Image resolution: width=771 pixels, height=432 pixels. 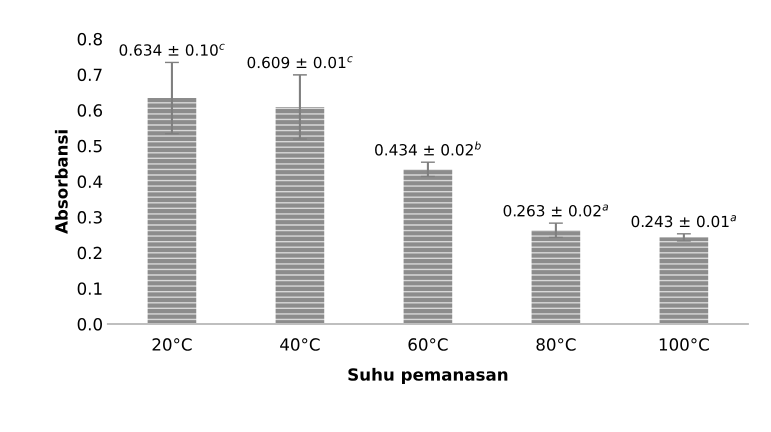 I want to click on x-tick-label: 60°C, so click(x=428, y=344).